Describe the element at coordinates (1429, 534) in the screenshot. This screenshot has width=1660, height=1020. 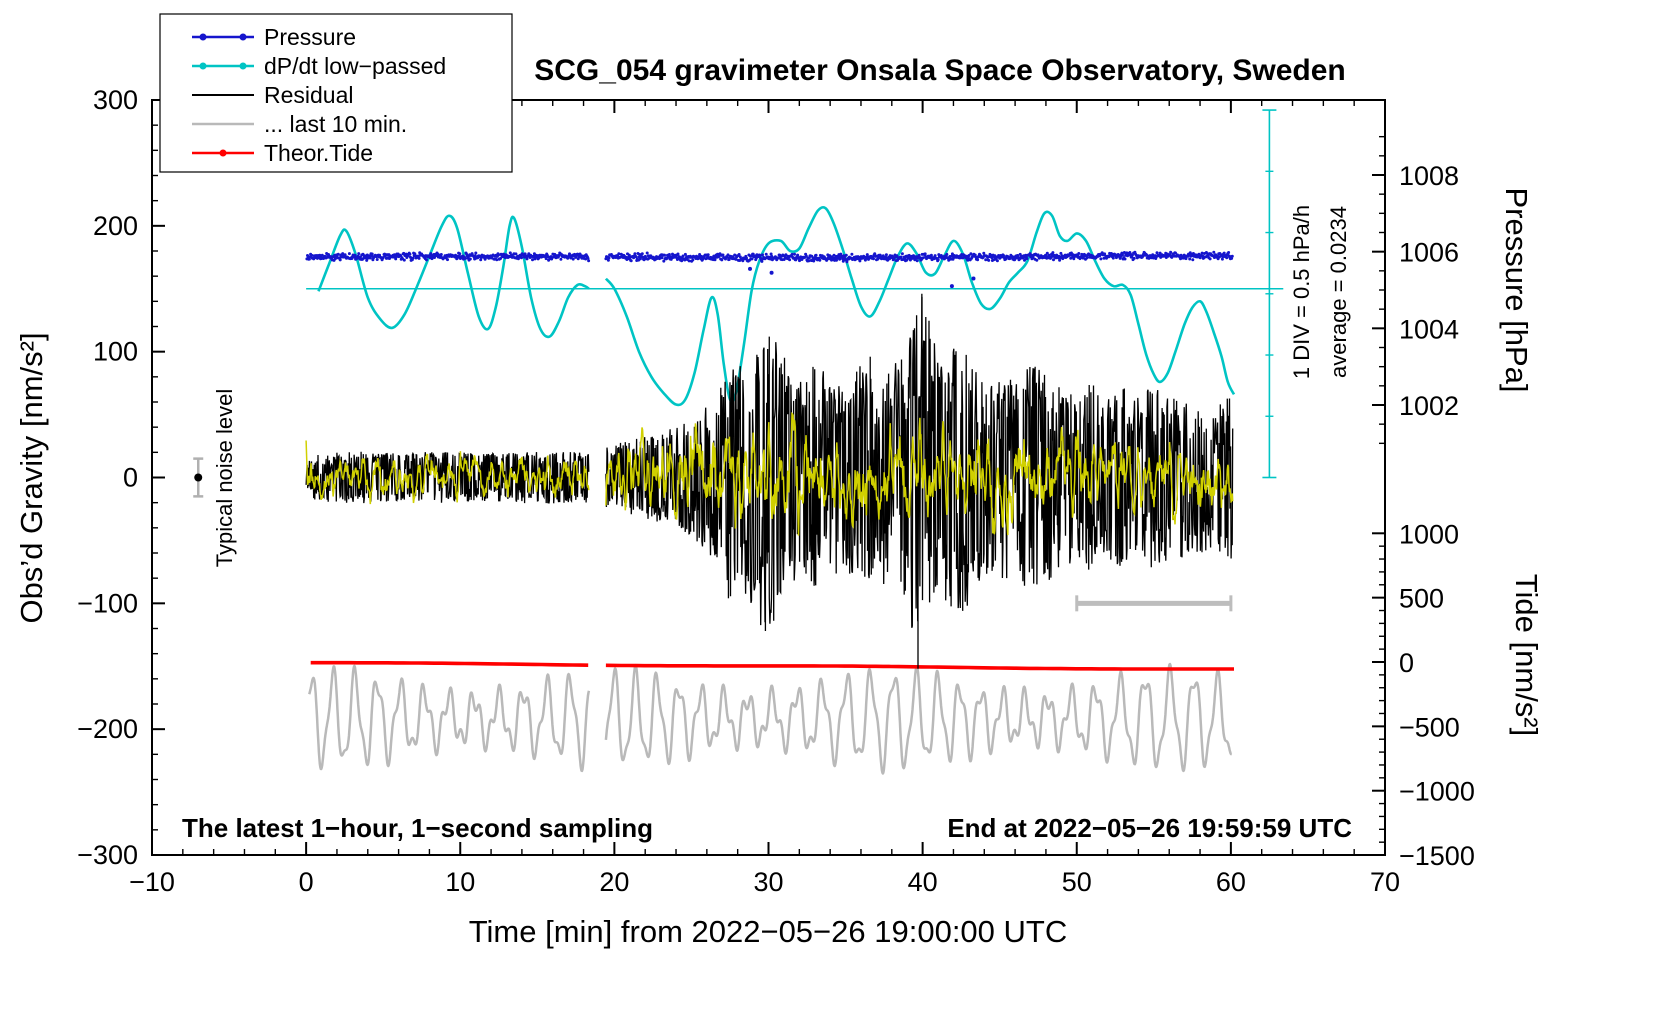
I see `y-tick-label-tide: 1000` at that location.